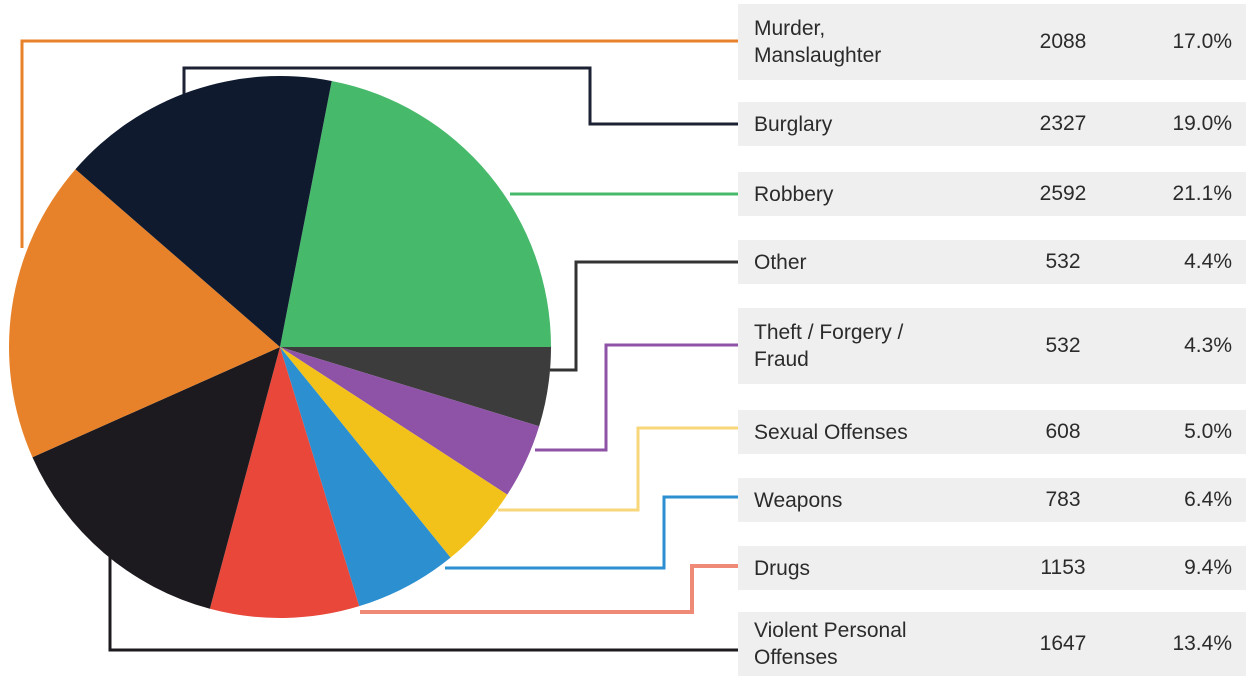  What do you see at coordinates (1208, 431) in the screenshot?
I see `legend-percent: 5.0%` at bounding box center [1208, 431].